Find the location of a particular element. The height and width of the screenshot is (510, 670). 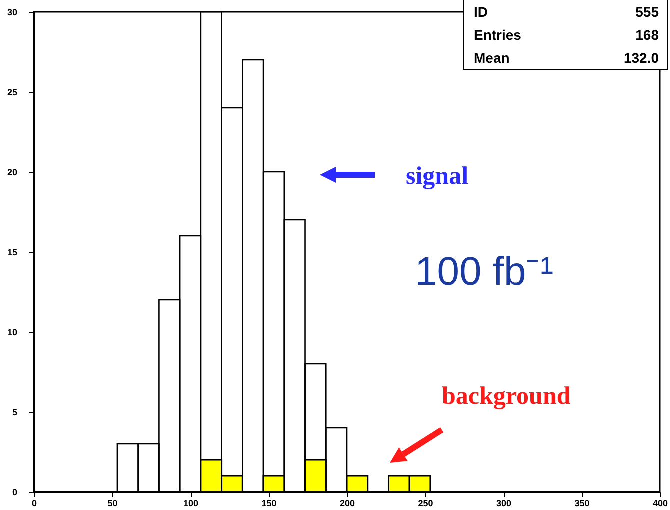

x-tick-label: 350 is located at coordinates (582, 503).